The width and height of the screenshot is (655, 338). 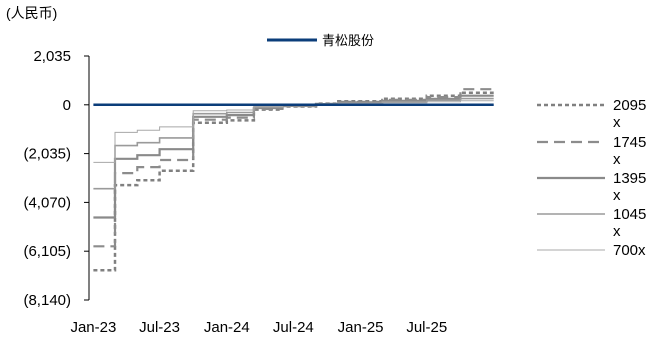 I want to click on x-tick-label: Jan-23, so click(x=93, y=327).